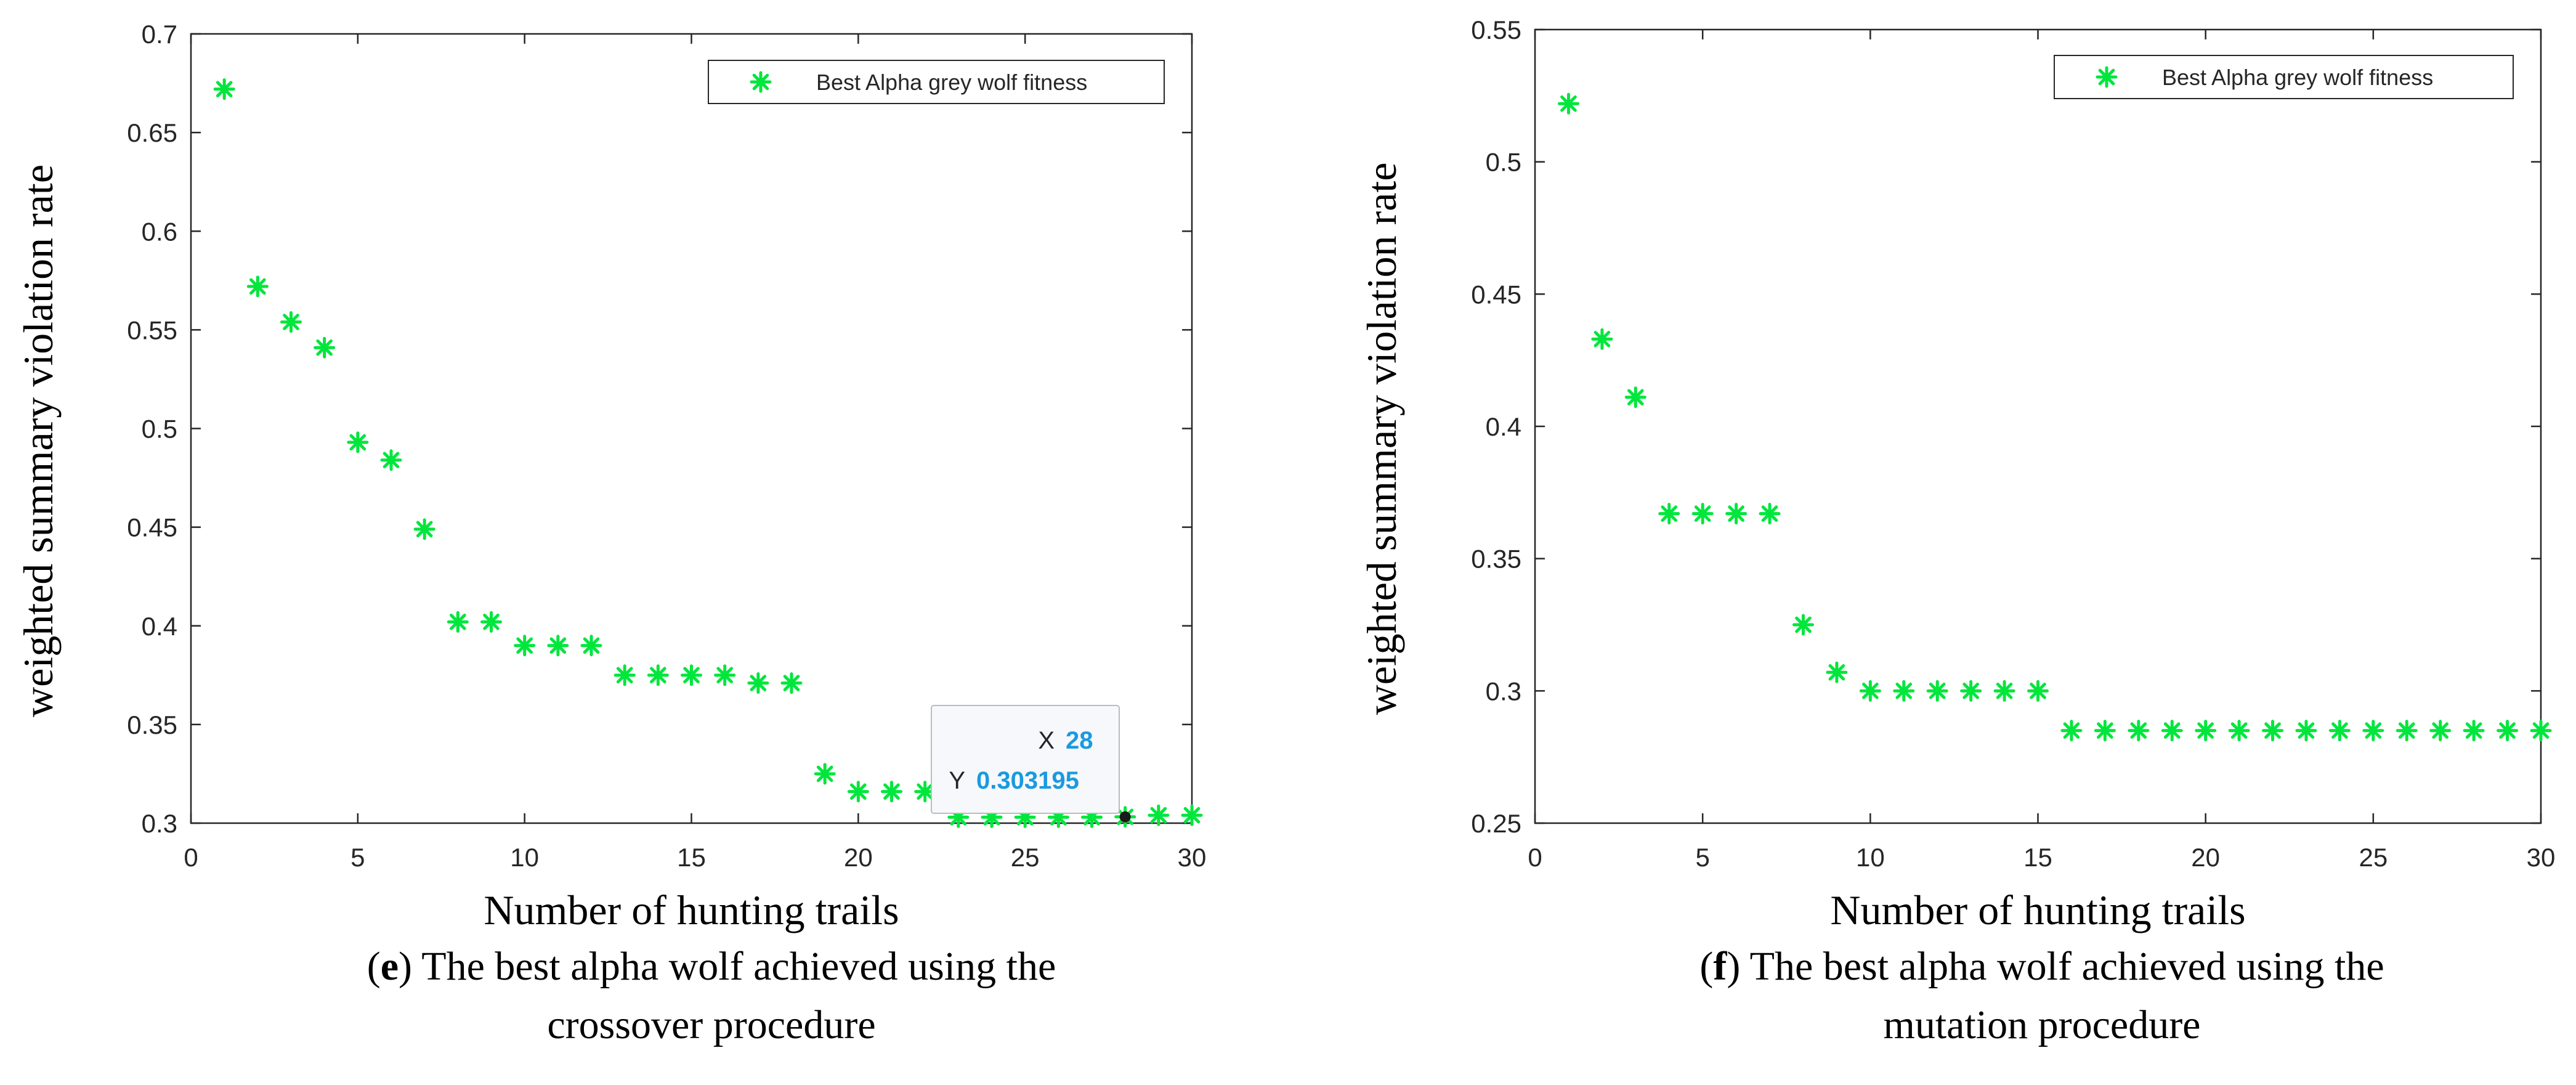  What do you see at coordinates (1027, 780) in the screenshot?
I see `datatip-y-value: 0.303195` at bounding box center [1027, 780].